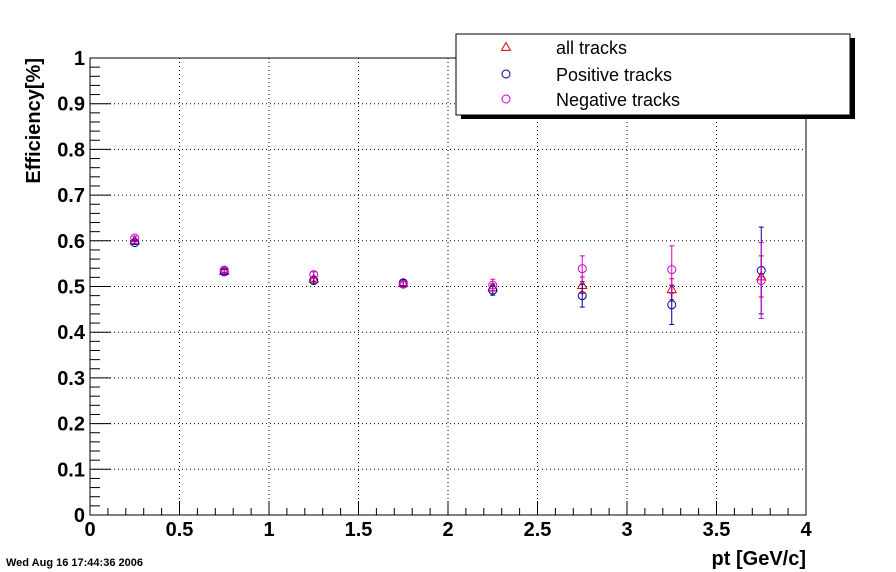  What do you see at coordinates (71, 333) in the screenshot?
I see `y-tick-label: 0.4` at bounding box center [71, 333].